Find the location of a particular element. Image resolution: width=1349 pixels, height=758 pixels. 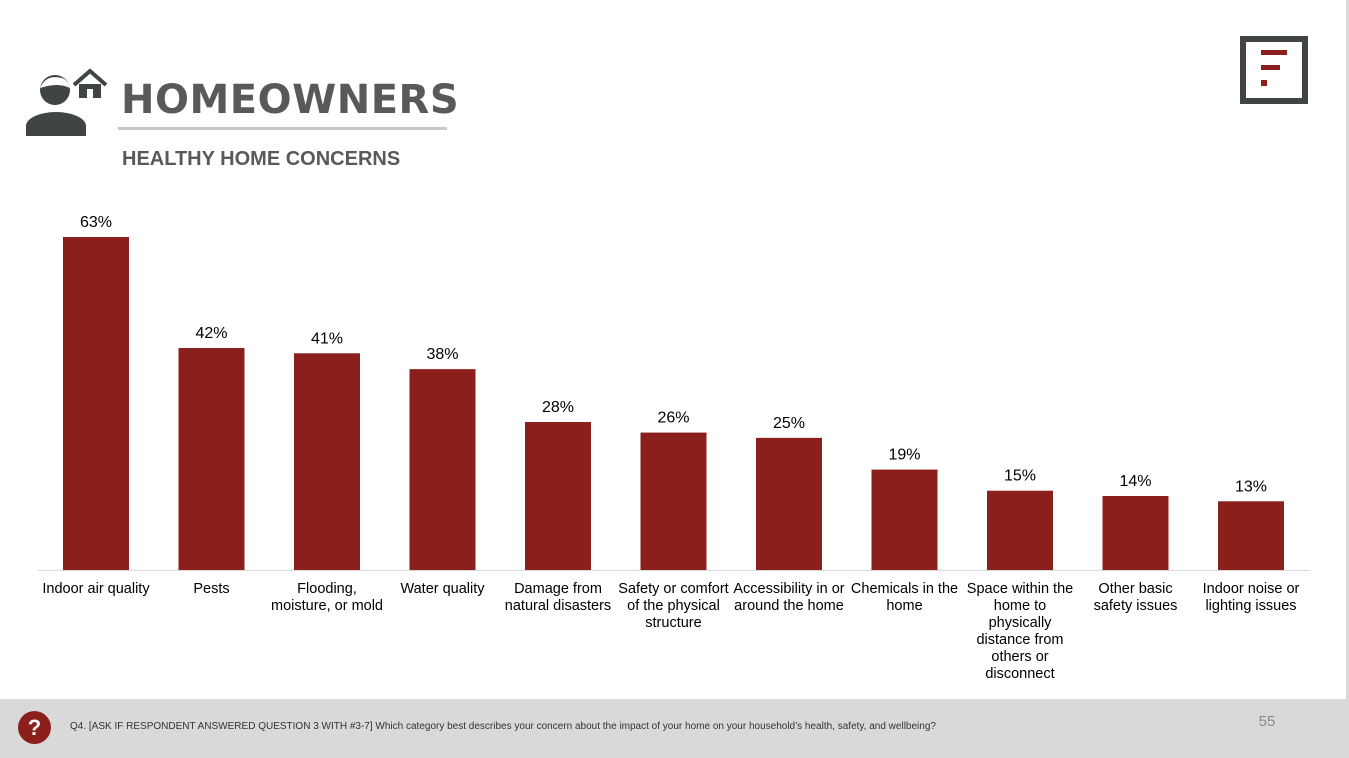

category-label-1: Pests is located at coordinates (211, 589).